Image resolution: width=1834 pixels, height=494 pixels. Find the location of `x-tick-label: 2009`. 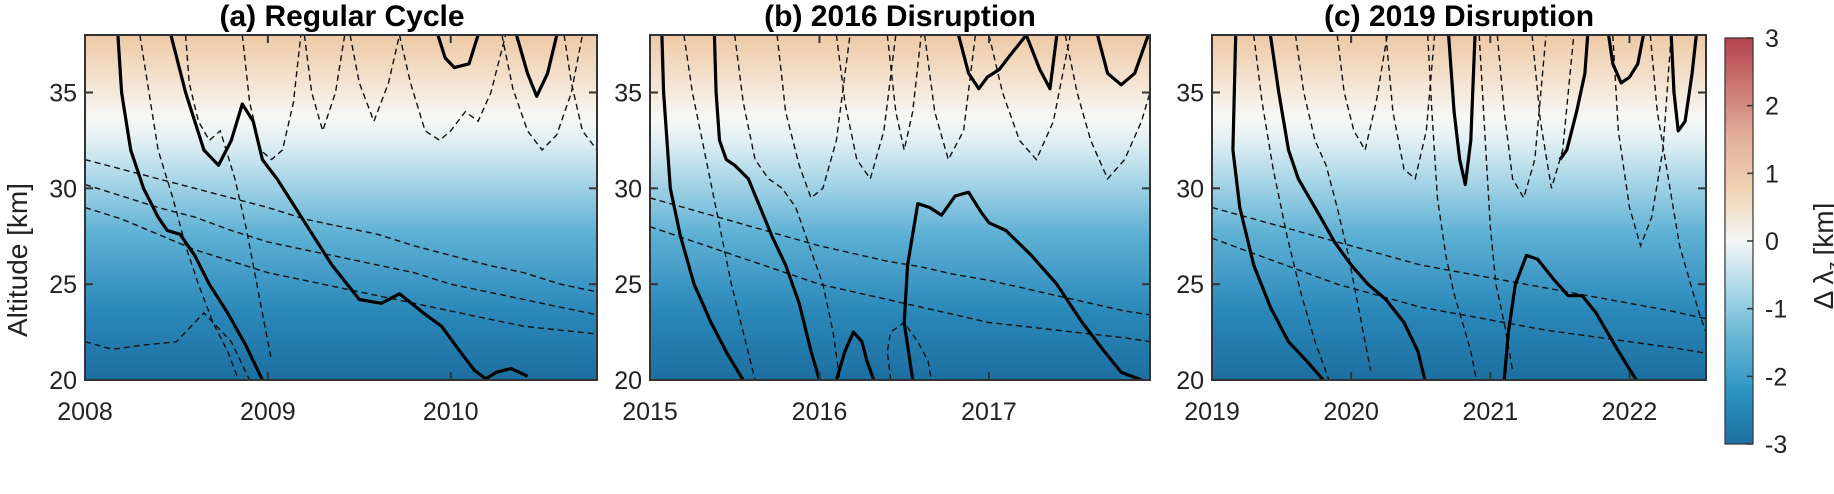

x-tick-label: 2009 is located at coordinates (268, 412).